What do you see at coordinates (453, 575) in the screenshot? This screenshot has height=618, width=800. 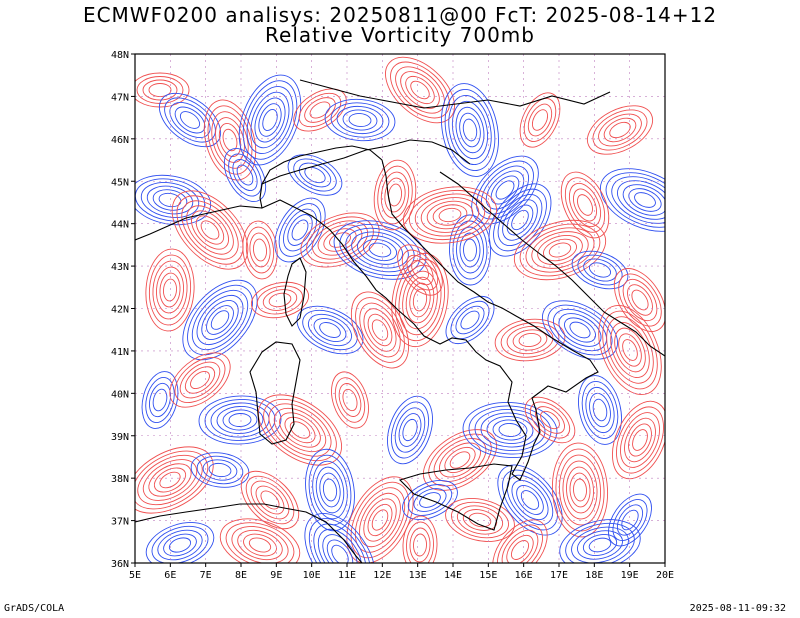 I see `lon-label: 14E` at bounding box center [453, 575].